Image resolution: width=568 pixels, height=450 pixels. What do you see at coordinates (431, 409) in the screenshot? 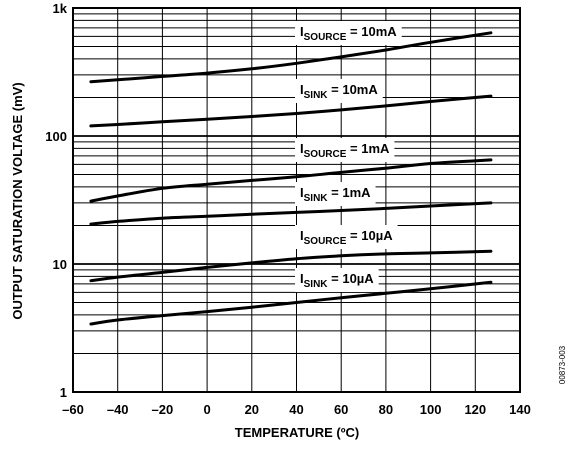
I see `x-tick-label: 100` at bounding box center [431, 409].